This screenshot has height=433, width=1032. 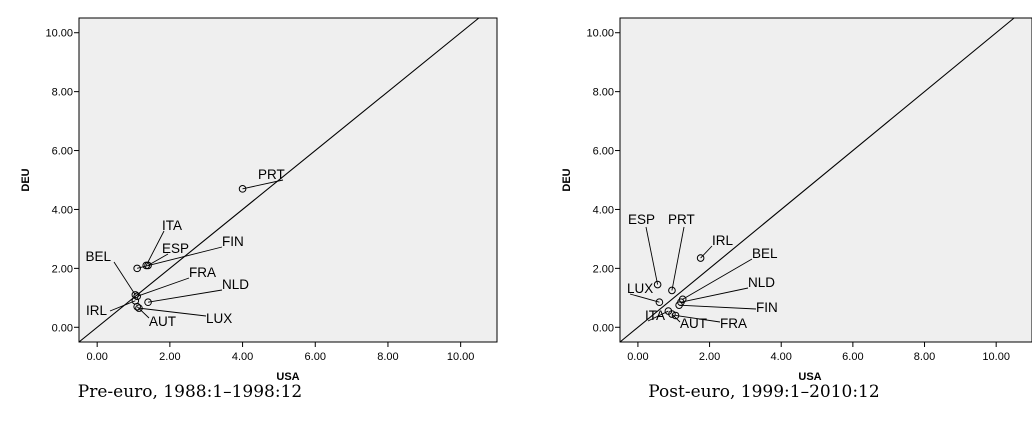 I want to click on point-nld, so click(x=148, y=302).